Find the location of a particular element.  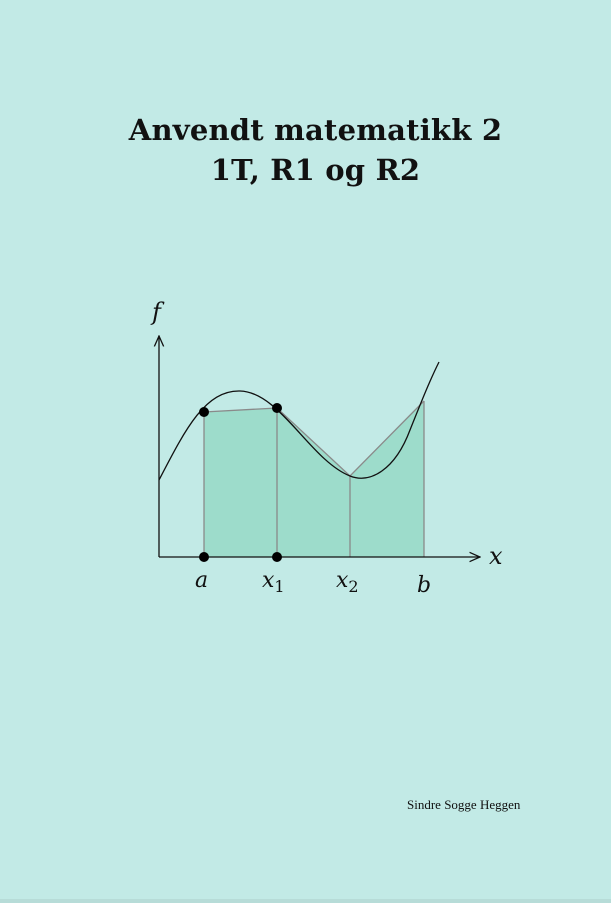

tick-label-x1: x1 is located at coordinates (273, 582).